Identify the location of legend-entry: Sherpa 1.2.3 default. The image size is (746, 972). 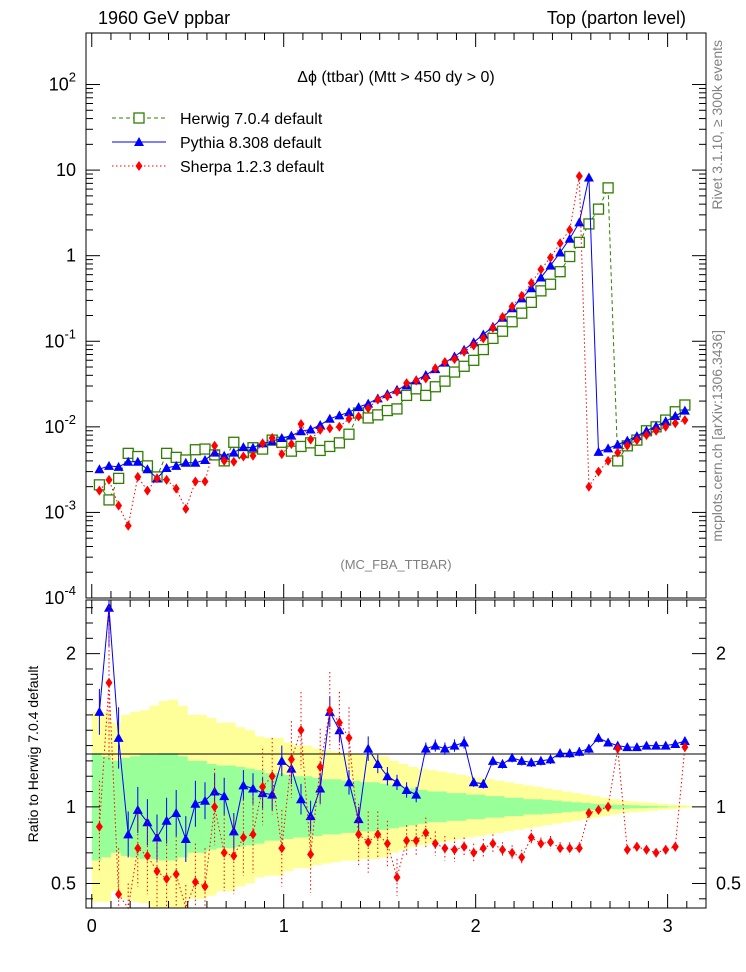
(218, 167).